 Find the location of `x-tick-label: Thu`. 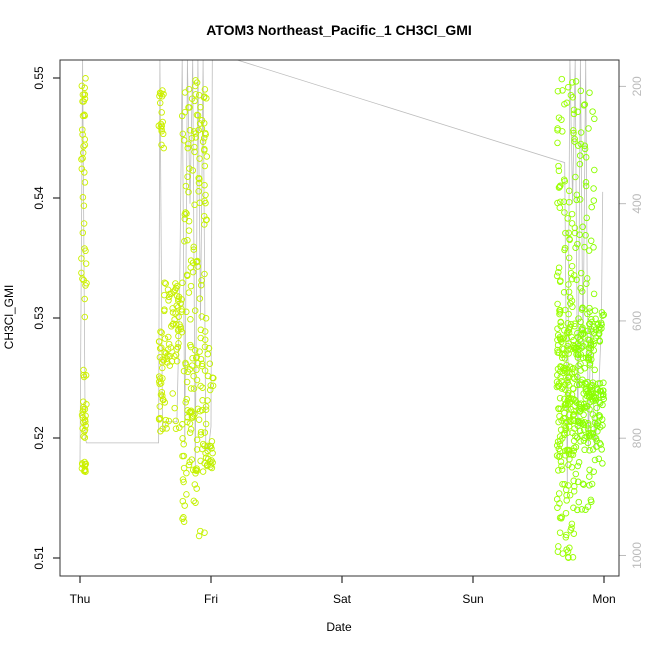

x-tick-label: Thu is located at coordinates (80, 599).